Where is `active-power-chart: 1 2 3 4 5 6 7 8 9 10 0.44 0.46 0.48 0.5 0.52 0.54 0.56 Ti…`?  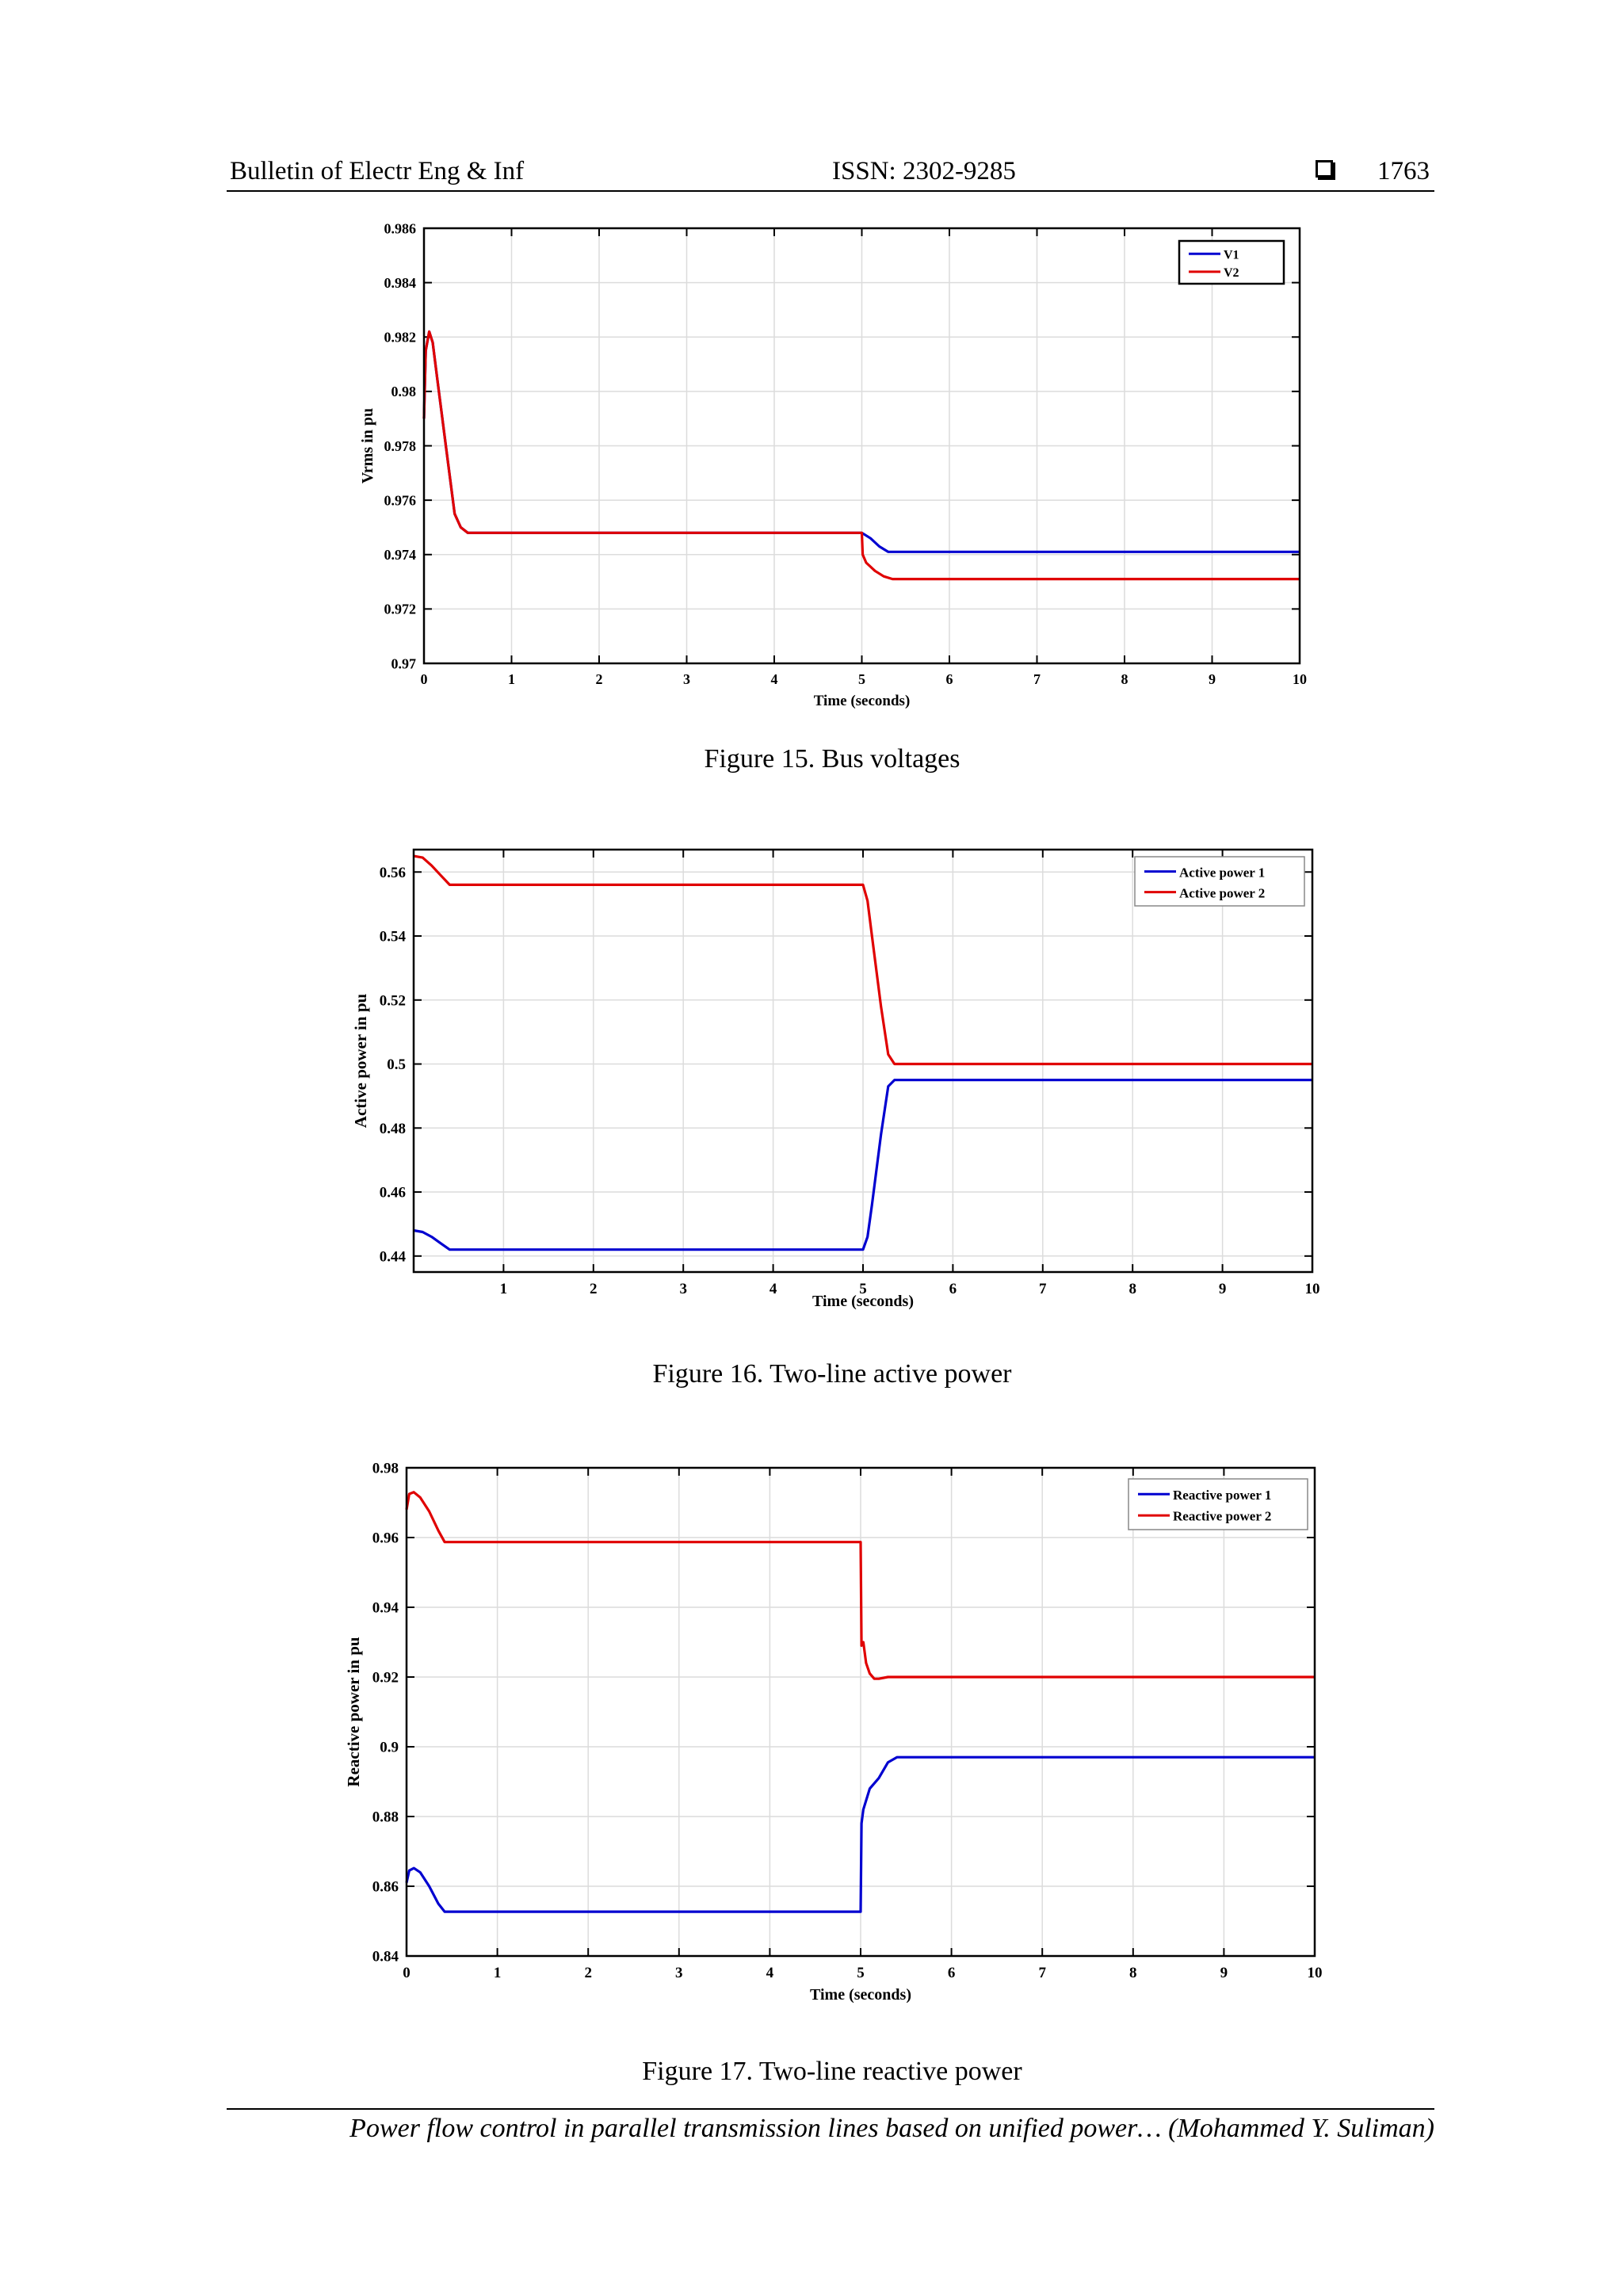 active-power-chart: 1 2 3 4 5 6 7 8 9 10 0.44 0.46 0.48 0.5 0.52 0.54 0.56 Ti… is located at coordinates (836, 1079).